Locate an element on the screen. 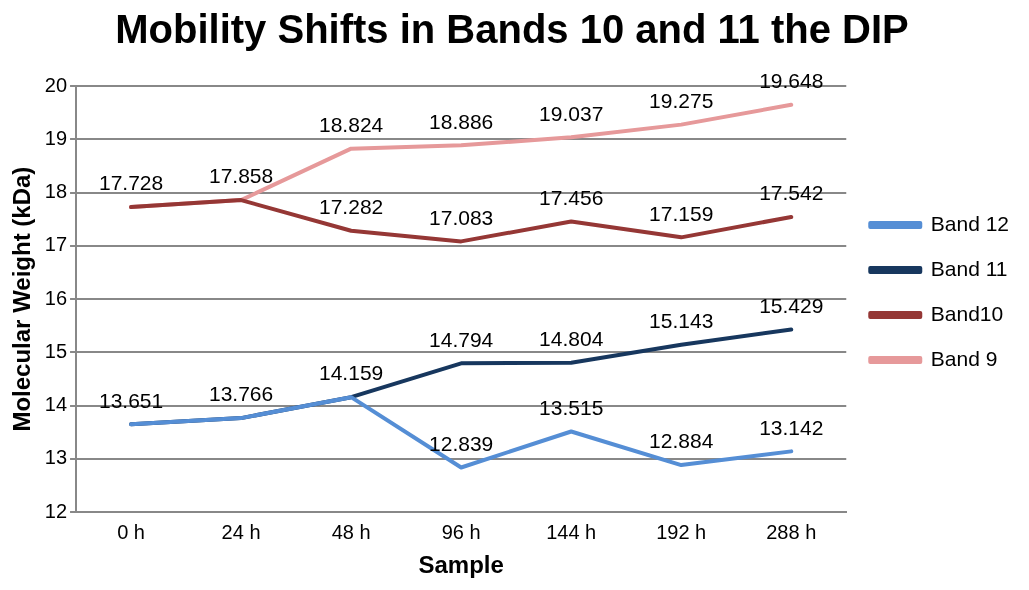 Image resolution: width=1029 pixels, height=590 pixels. data-label: 17.083 is located at coordinates (461, 217).